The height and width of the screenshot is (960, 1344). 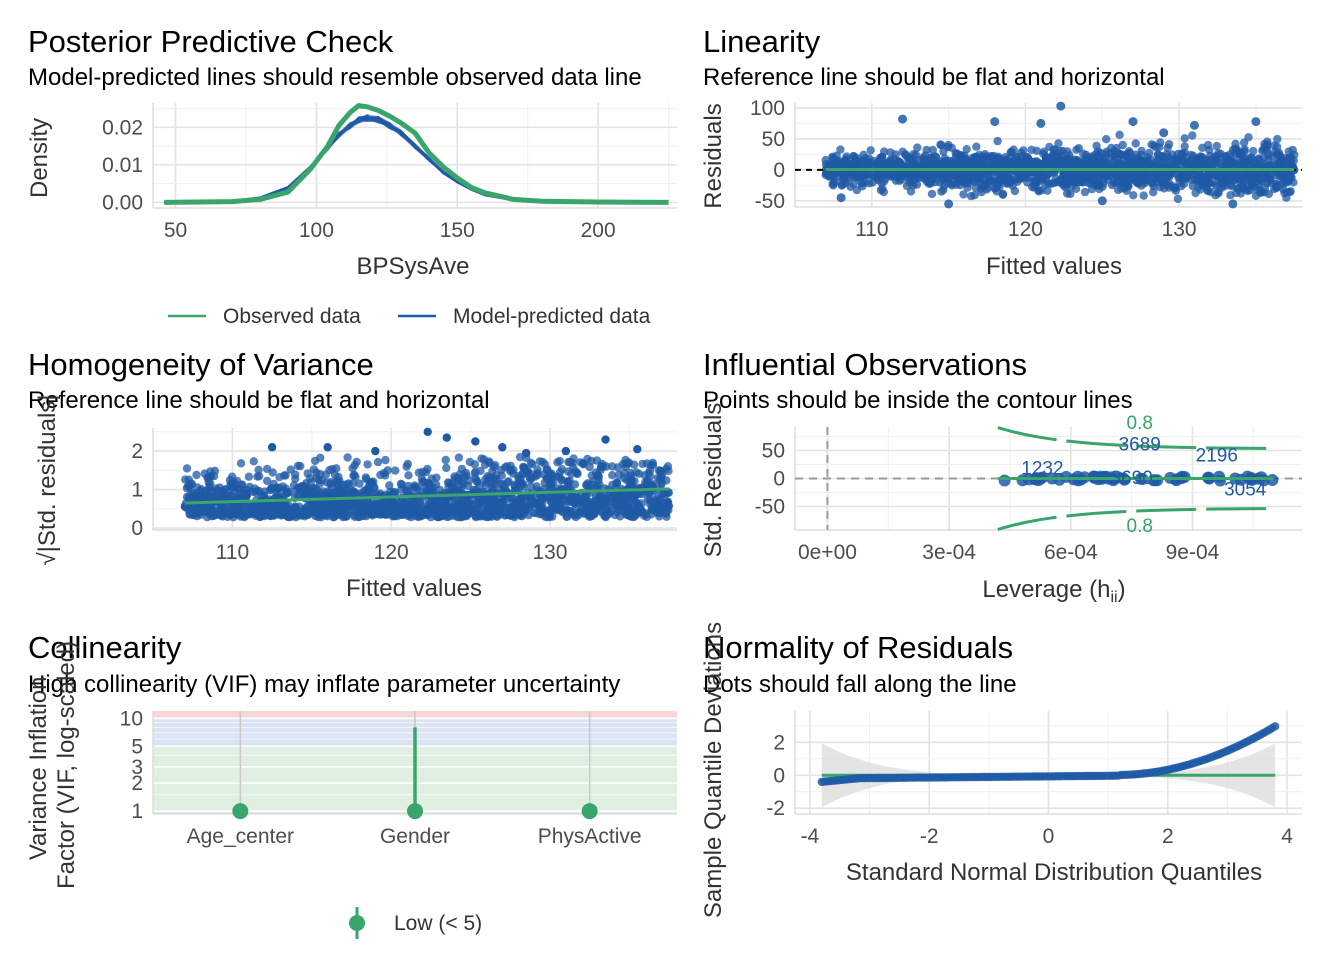 I want to click on ppc-legend-observed-label: Observed data, so click(x=292, y=316).